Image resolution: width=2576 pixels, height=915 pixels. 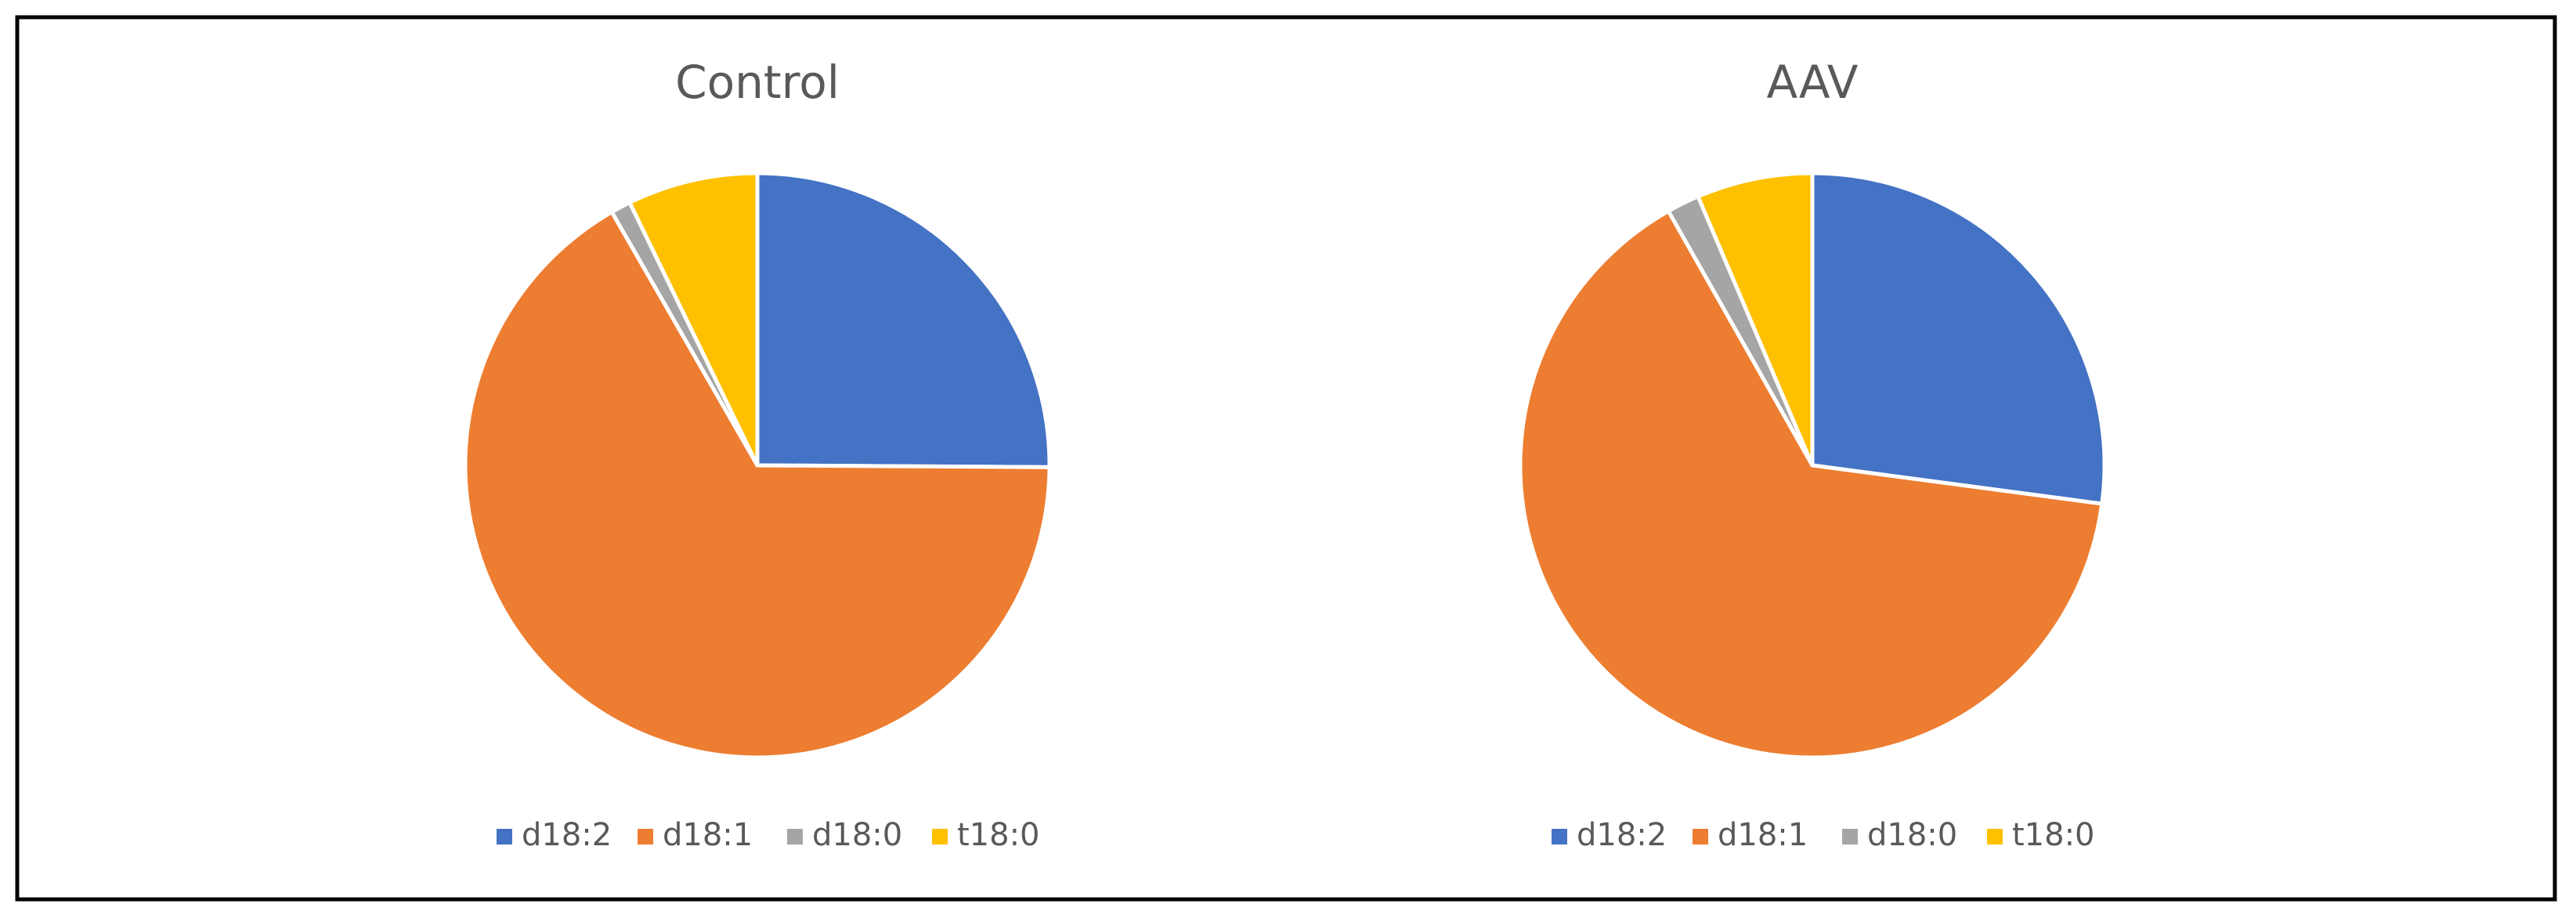 I want to click on chart-title: AAV, so click(x=1813, y=82).